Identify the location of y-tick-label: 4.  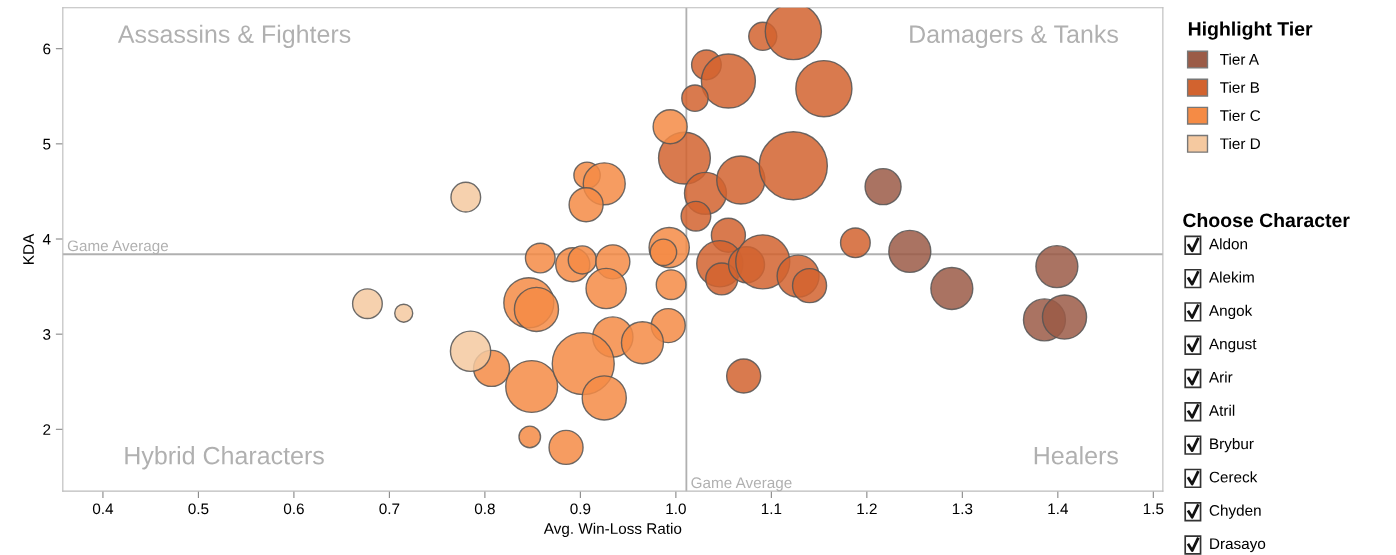
(46, 239).